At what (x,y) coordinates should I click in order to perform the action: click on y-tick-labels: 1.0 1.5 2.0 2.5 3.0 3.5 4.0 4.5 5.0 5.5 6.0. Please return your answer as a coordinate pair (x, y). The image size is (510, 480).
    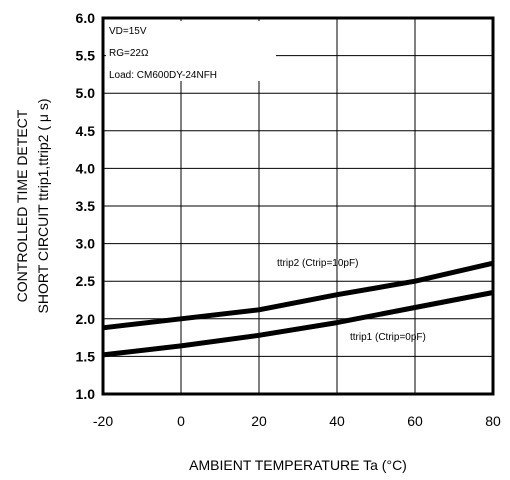
    Looking at the image, I should click on (86, 206).